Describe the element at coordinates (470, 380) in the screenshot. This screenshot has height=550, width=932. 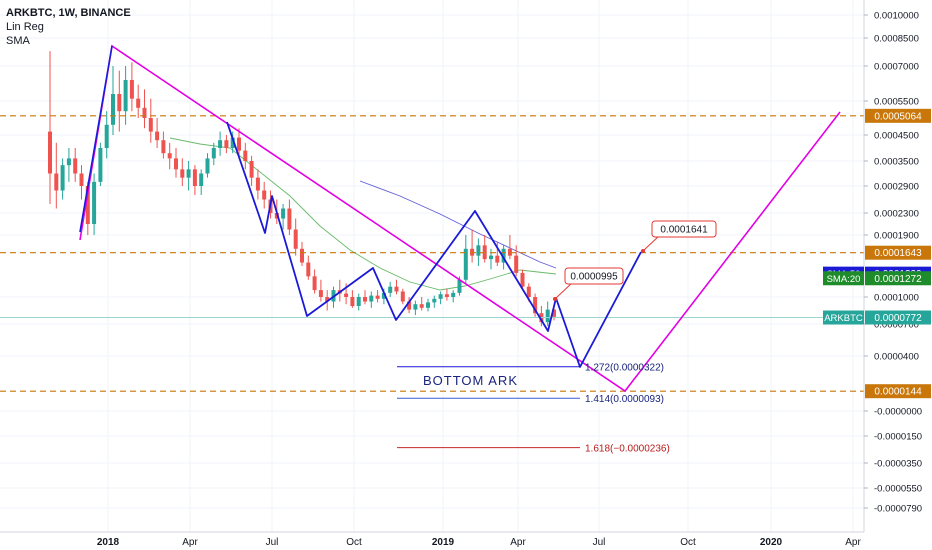
I see `bottom-ark-annotation: BOTTOM ARK` at that location.